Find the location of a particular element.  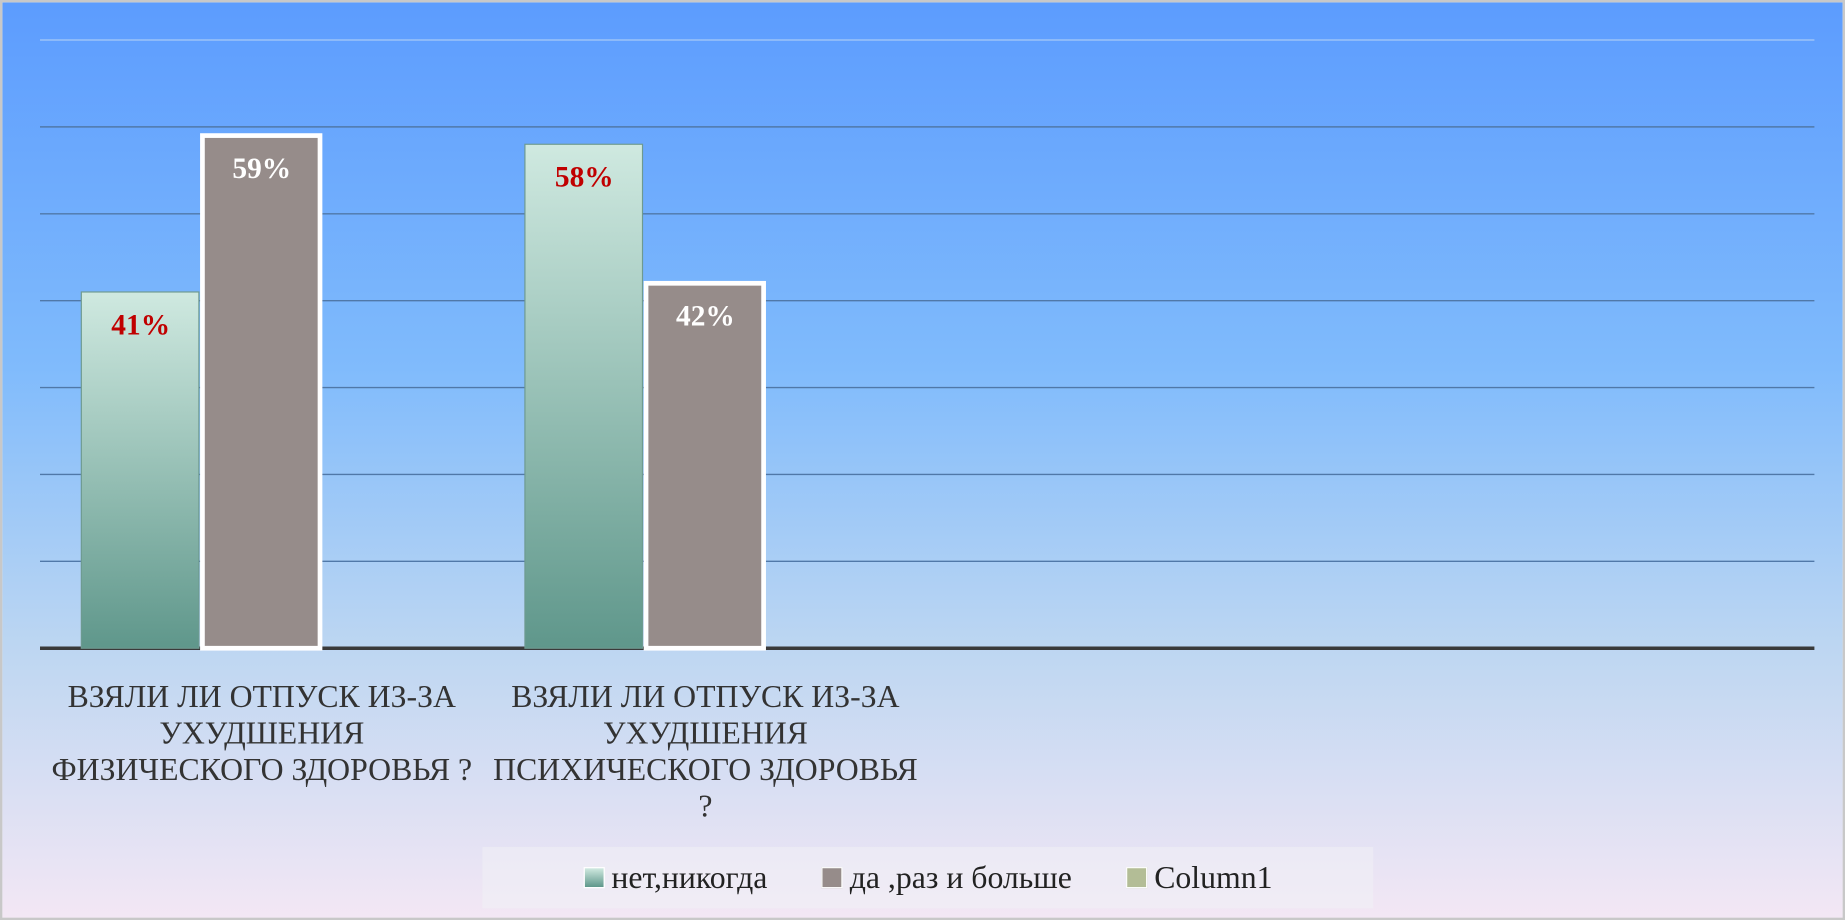

legend-label: нет,никогда is located at coordinates (689, 877).